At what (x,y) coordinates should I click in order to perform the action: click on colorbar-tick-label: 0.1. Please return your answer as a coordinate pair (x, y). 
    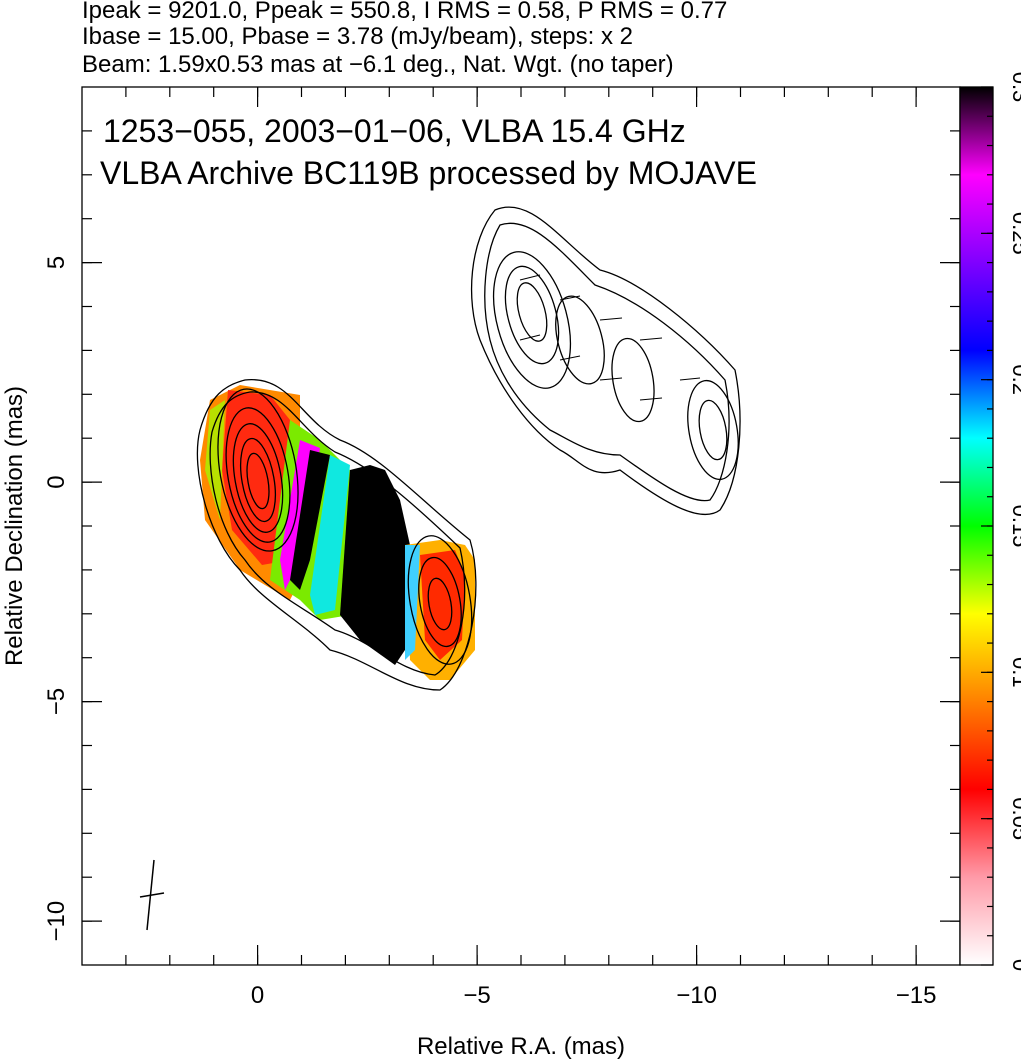
    Looking at the image, I should click on (1014, 672).